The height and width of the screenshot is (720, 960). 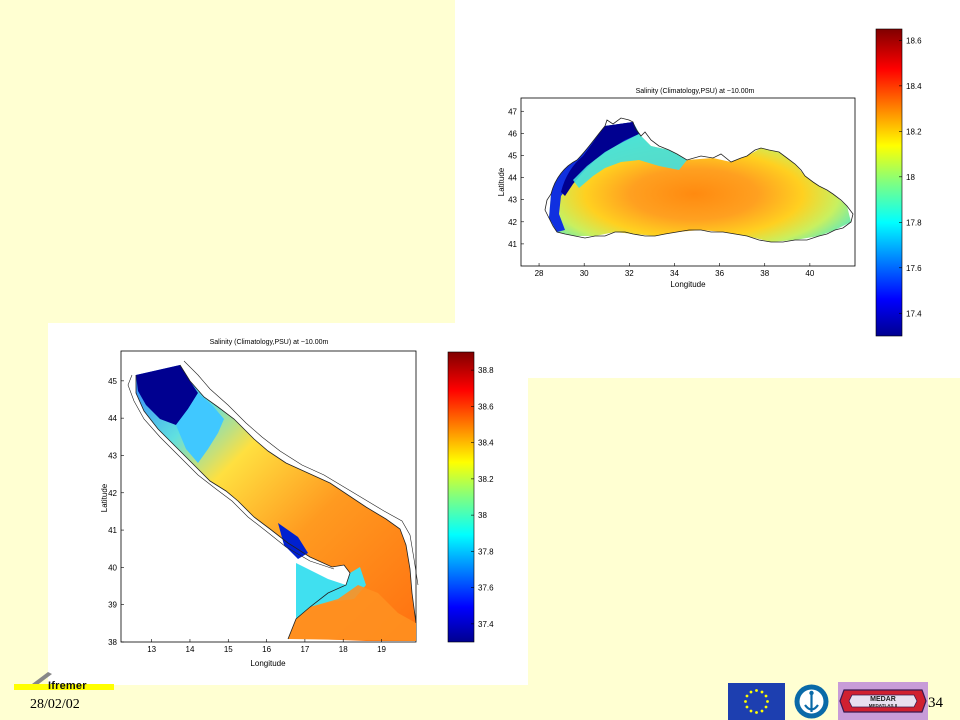 I want to click on colorbar-tick-label: 38.4, so click(x=486, y=443).